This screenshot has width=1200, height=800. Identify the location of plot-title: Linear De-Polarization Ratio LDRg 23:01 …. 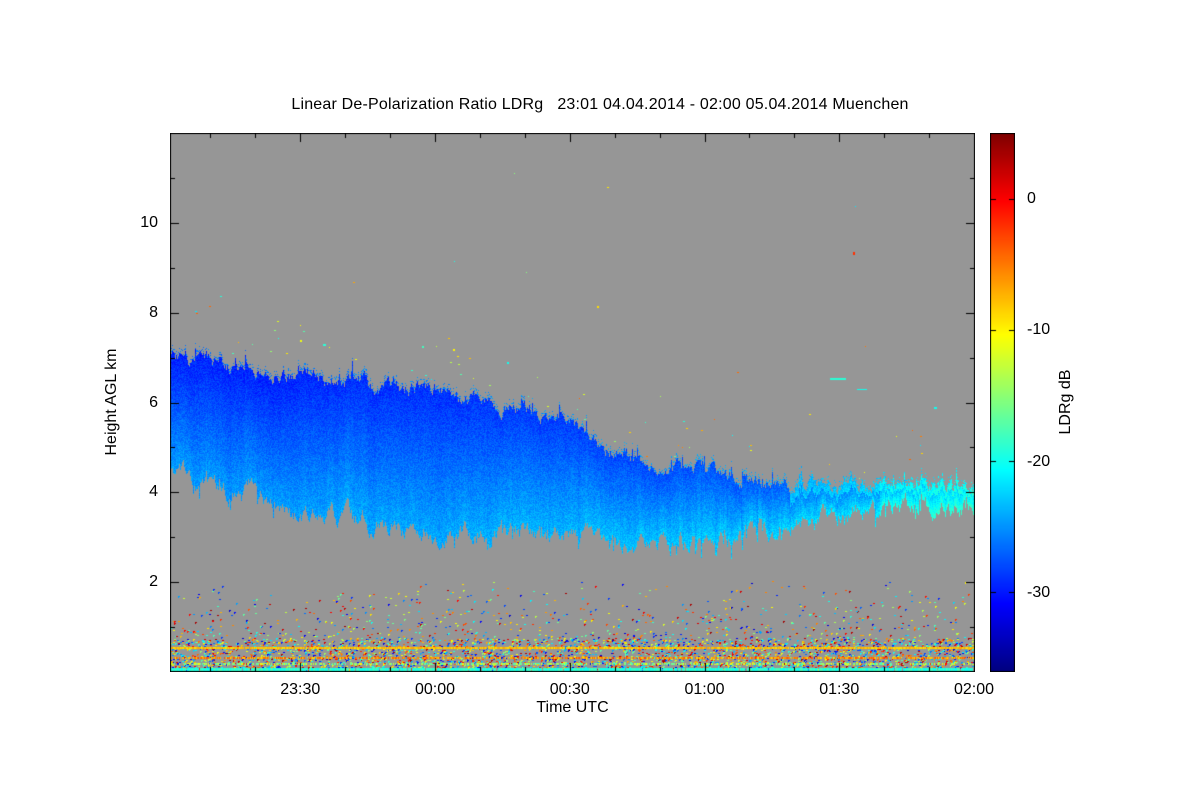
(600, 104).